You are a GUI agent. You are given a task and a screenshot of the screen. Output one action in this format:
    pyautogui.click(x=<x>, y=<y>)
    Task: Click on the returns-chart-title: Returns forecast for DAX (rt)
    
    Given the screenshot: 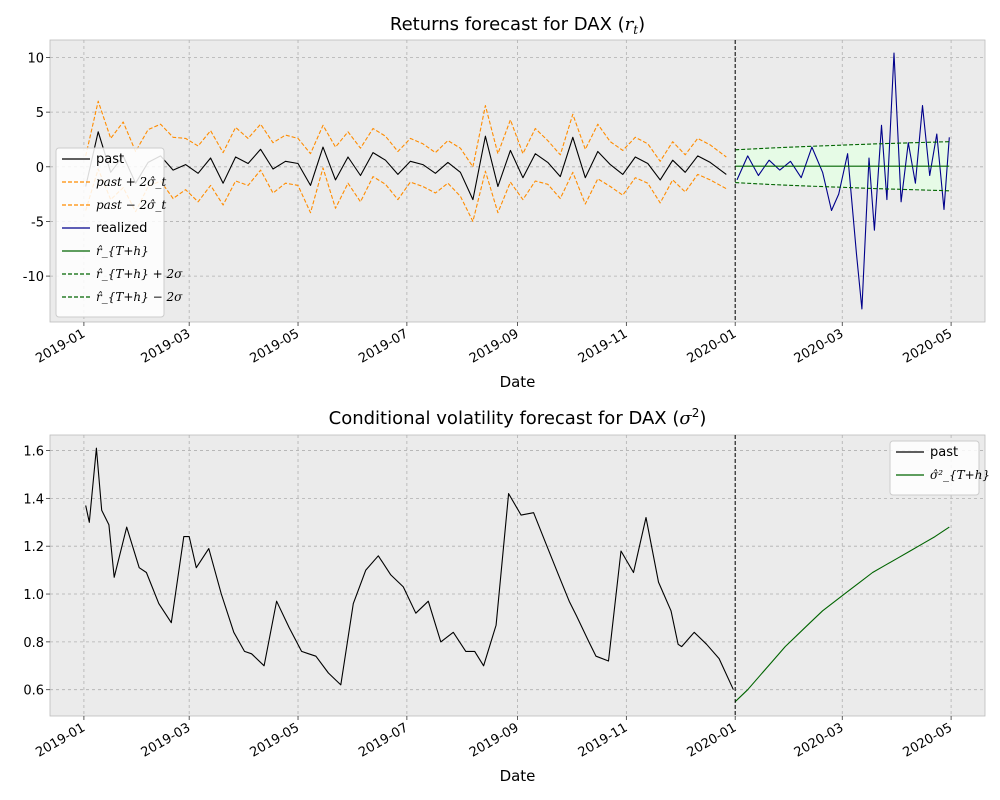 What is the action you would take?
    pyautogui.click(x=517, y=25)
    